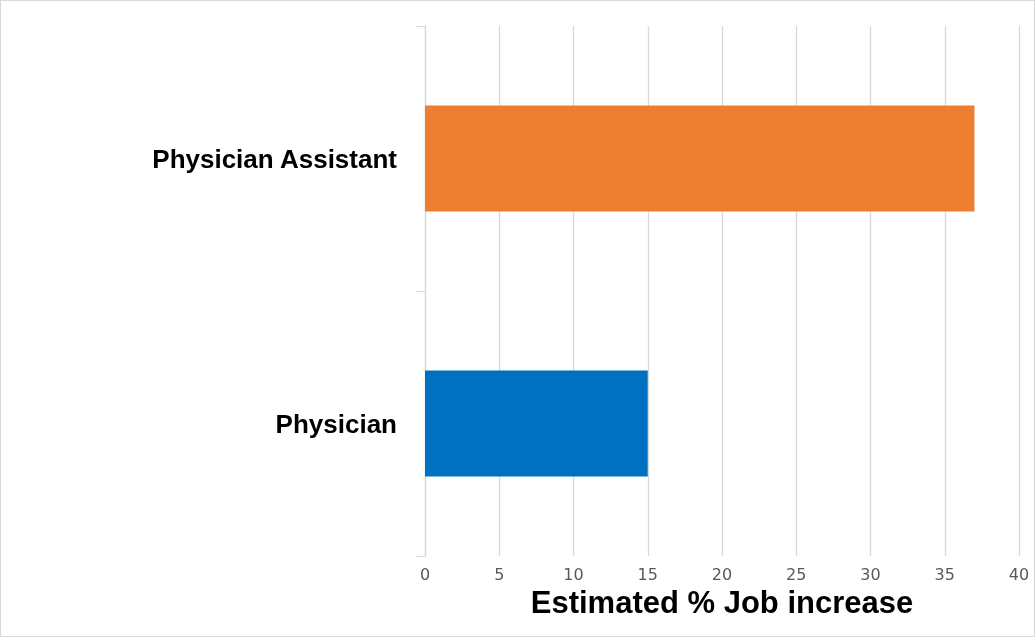  I want to click on x-tick-label: 10, so click(573, 574).